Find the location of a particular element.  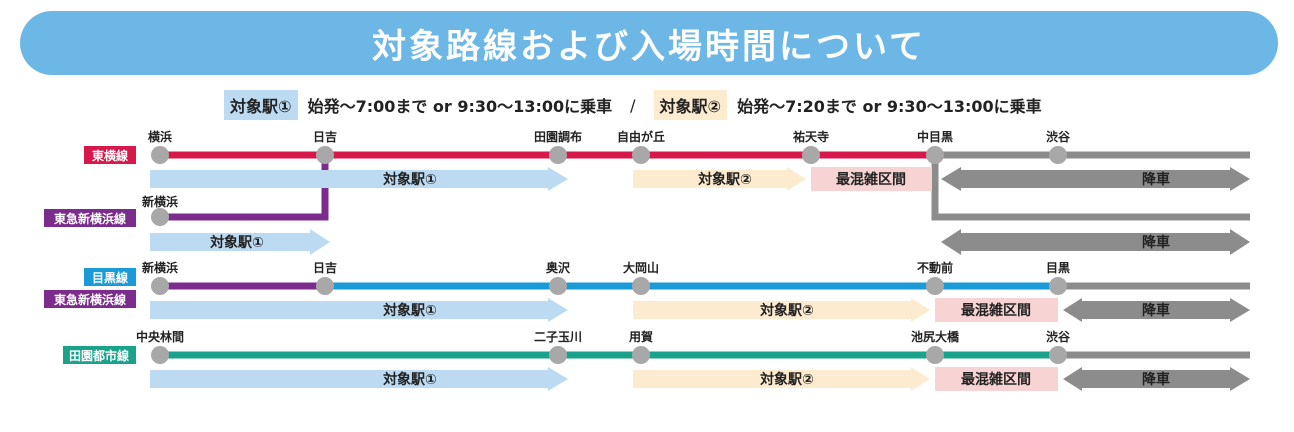

title-banner: 対象路線および入場時間について is located at coordinates (649, 43).